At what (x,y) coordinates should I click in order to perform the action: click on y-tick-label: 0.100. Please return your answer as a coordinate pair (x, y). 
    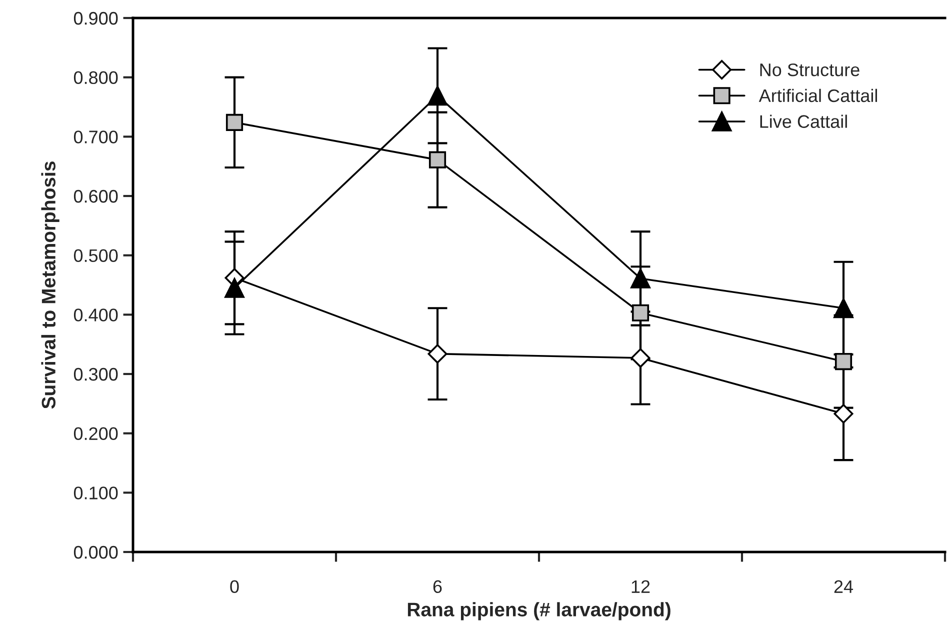
    Looking at the image, I should click on (96, 493).